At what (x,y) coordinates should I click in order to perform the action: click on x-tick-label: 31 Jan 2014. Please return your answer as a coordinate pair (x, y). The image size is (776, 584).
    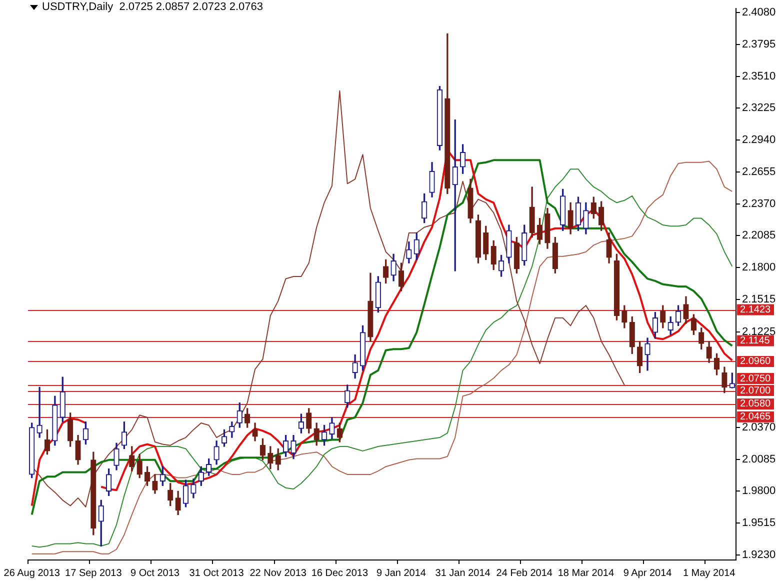
    Looking at the image, I should click on (463, 573).